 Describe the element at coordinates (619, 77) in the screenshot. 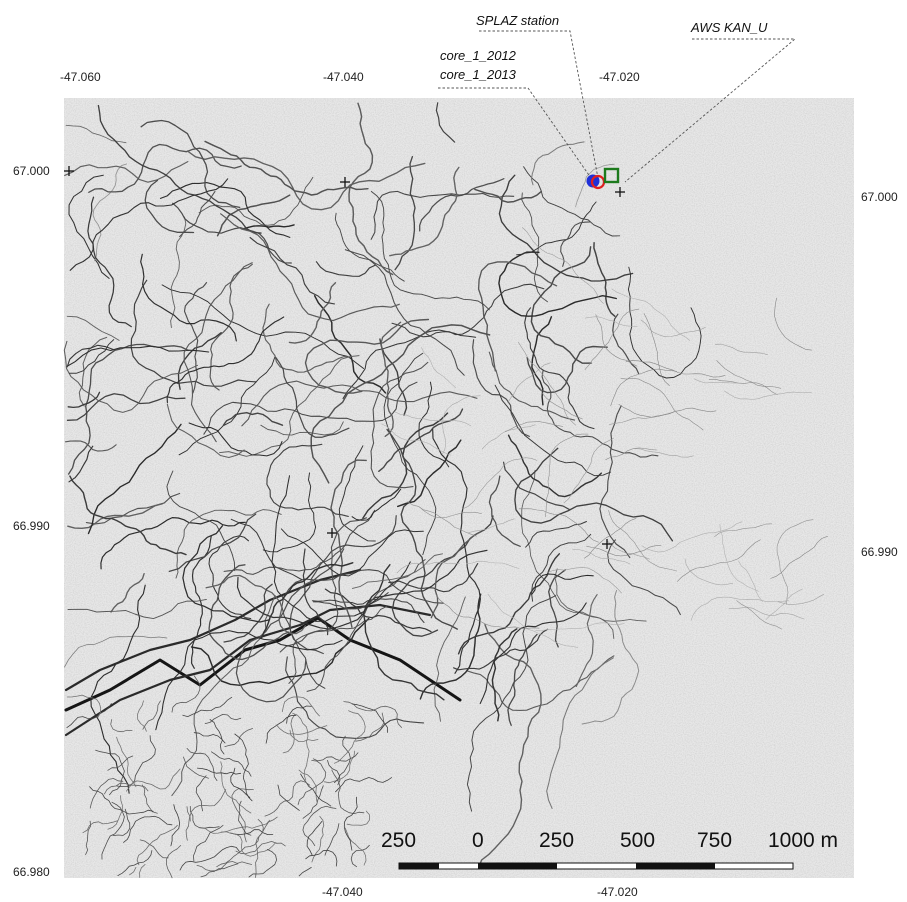

I see `top-axis-label: -47.020` at that location.